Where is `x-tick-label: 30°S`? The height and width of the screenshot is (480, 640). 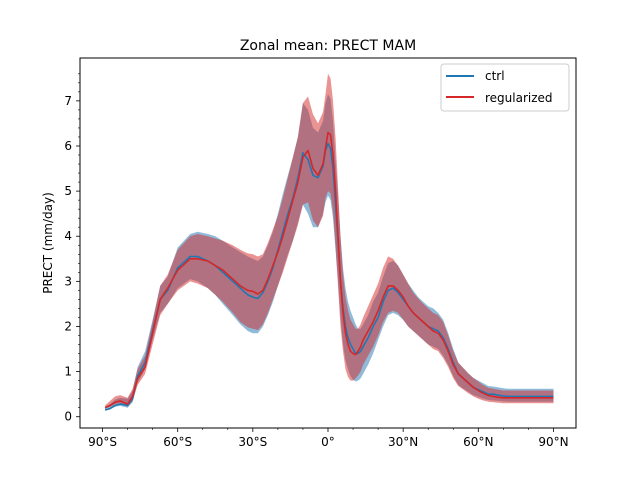 x-tick-label: 30°S is located at coordinates (252, 442).